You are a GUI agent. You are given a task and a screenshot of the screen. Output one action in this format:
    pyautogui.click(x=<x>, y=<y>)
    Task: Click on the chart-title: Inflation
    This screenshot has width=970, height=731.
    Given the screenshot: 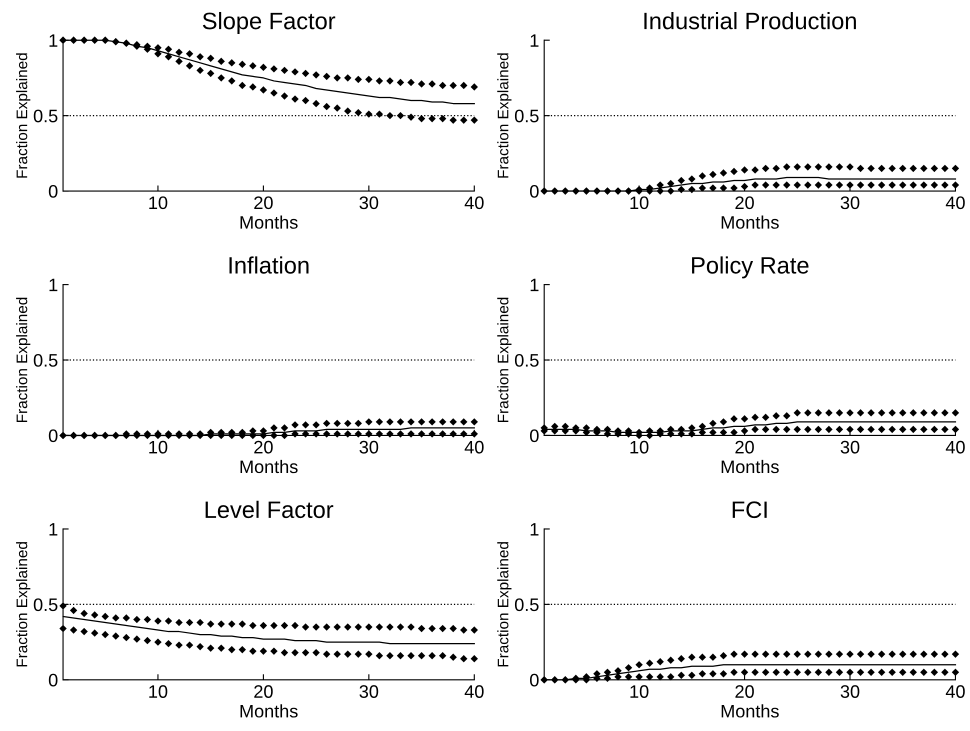 What is the action you would take?
    pyautogui.click(x=269, y=265)
    